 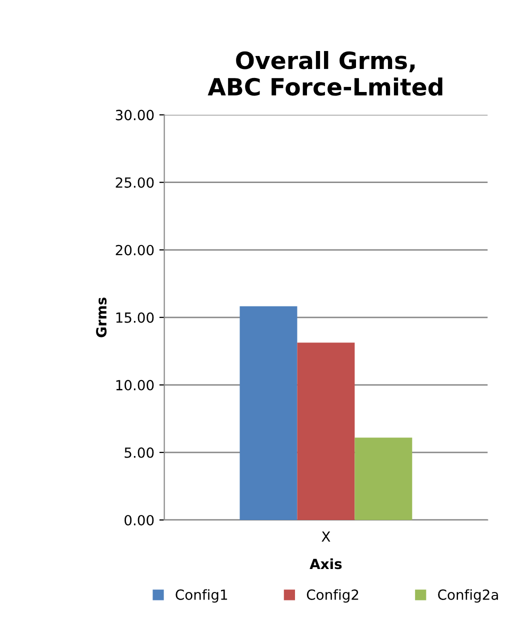 What do you see at coordinates (326, 564) in the screenshot?
I see `x-axis-title: Axis` at bounding box center [326, 564].